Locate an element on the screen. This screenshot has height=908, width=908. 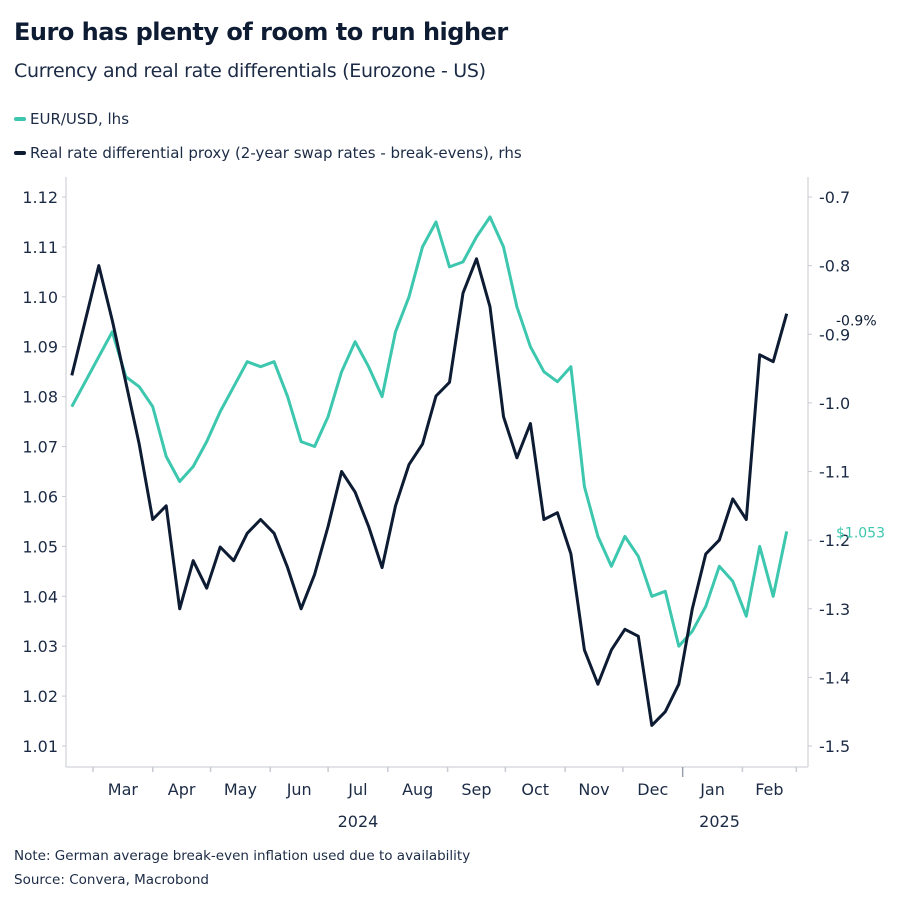
month-tick-label: Dec is located at coordinates (652, 789).